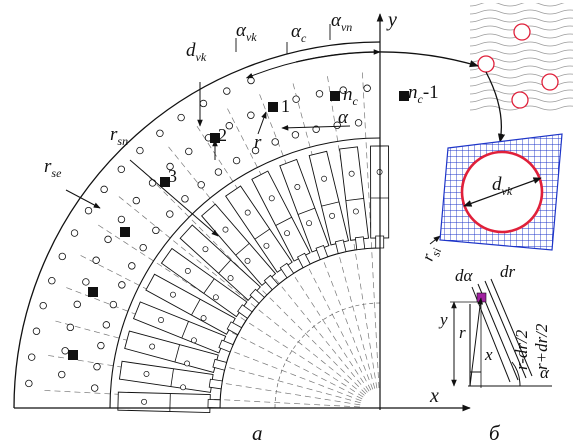 The height and width of the screenshot is (448, 576). I want to click on label-d-vk: dvk, so click(196, 52).